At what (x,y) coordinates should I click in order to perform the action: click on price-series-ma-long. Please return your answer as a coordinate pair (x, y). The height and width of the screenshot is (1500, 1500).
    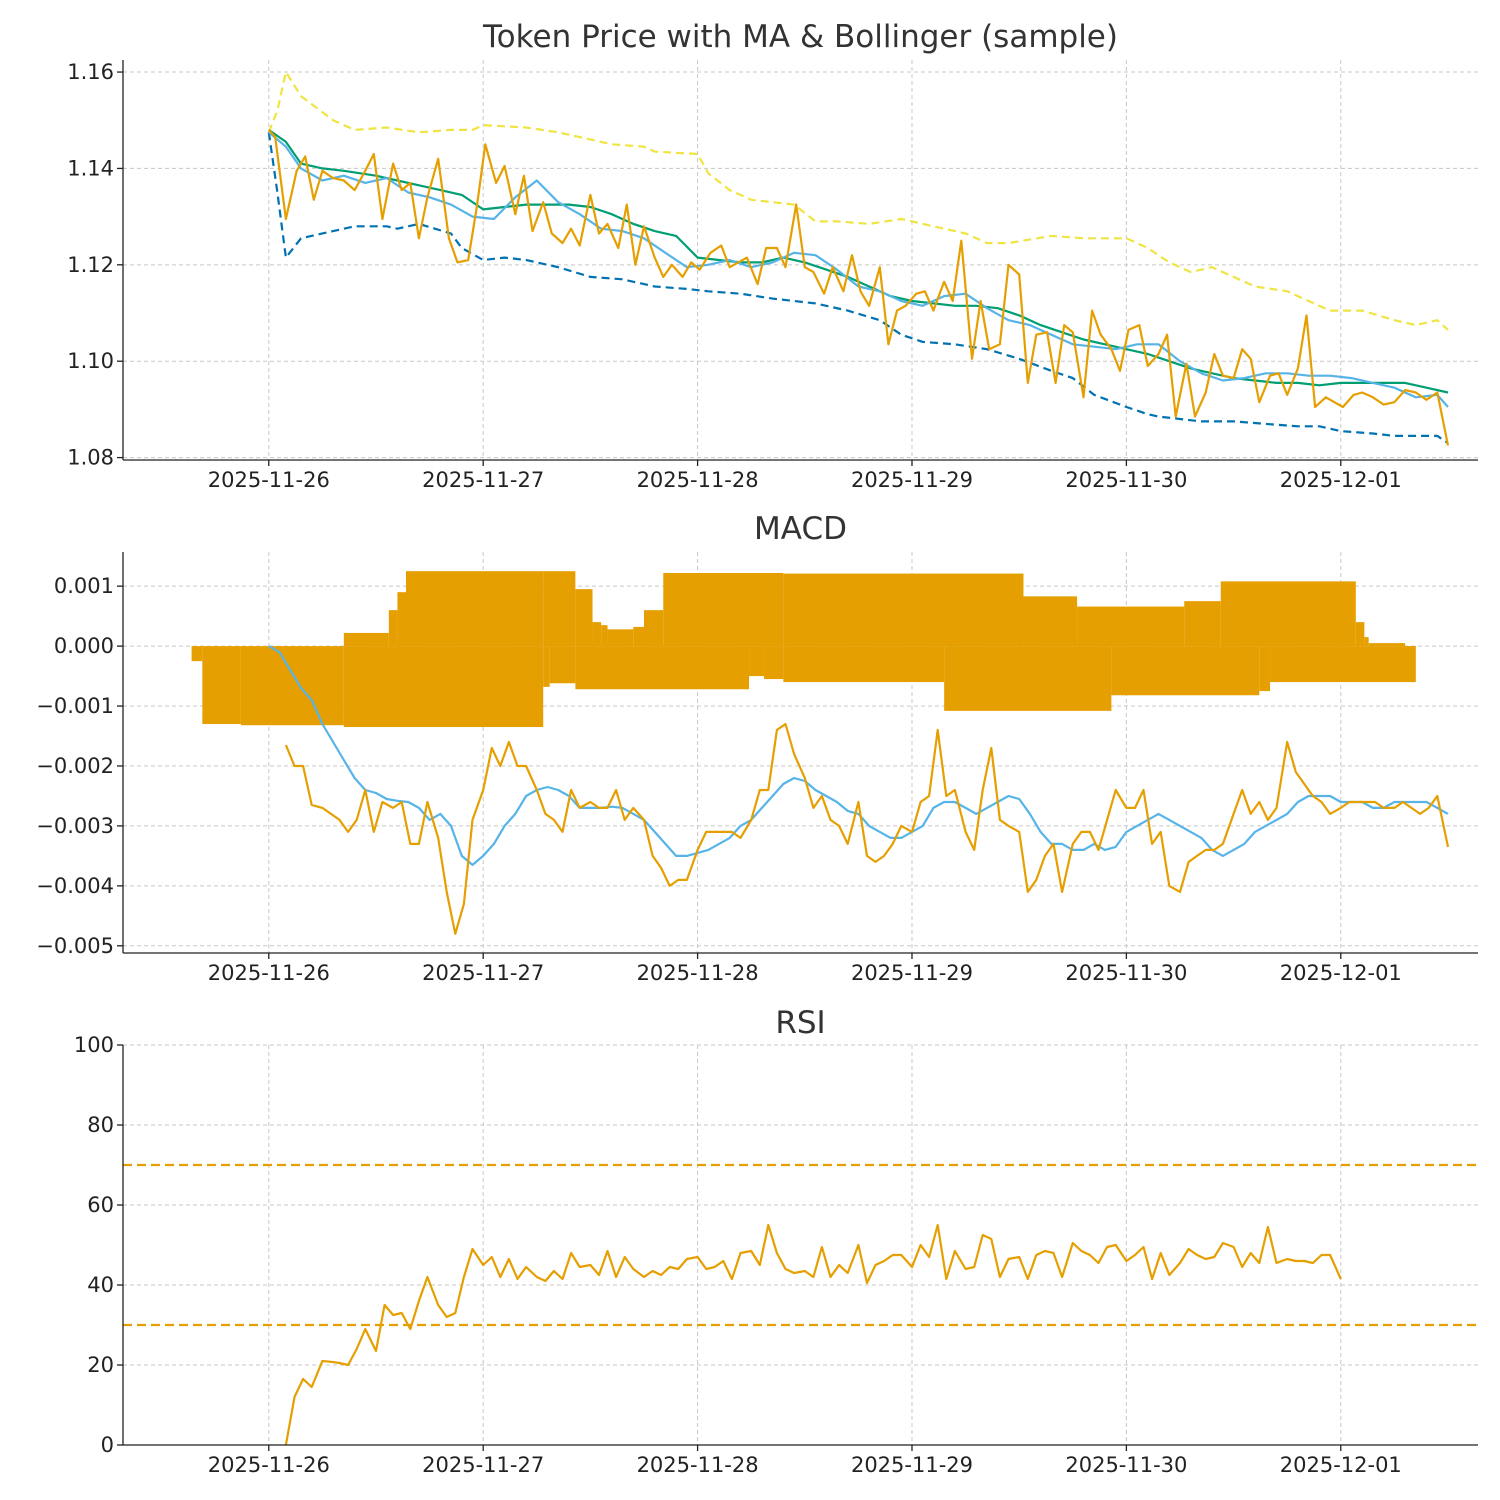
    Looking at the image, I should click on (858, 261).